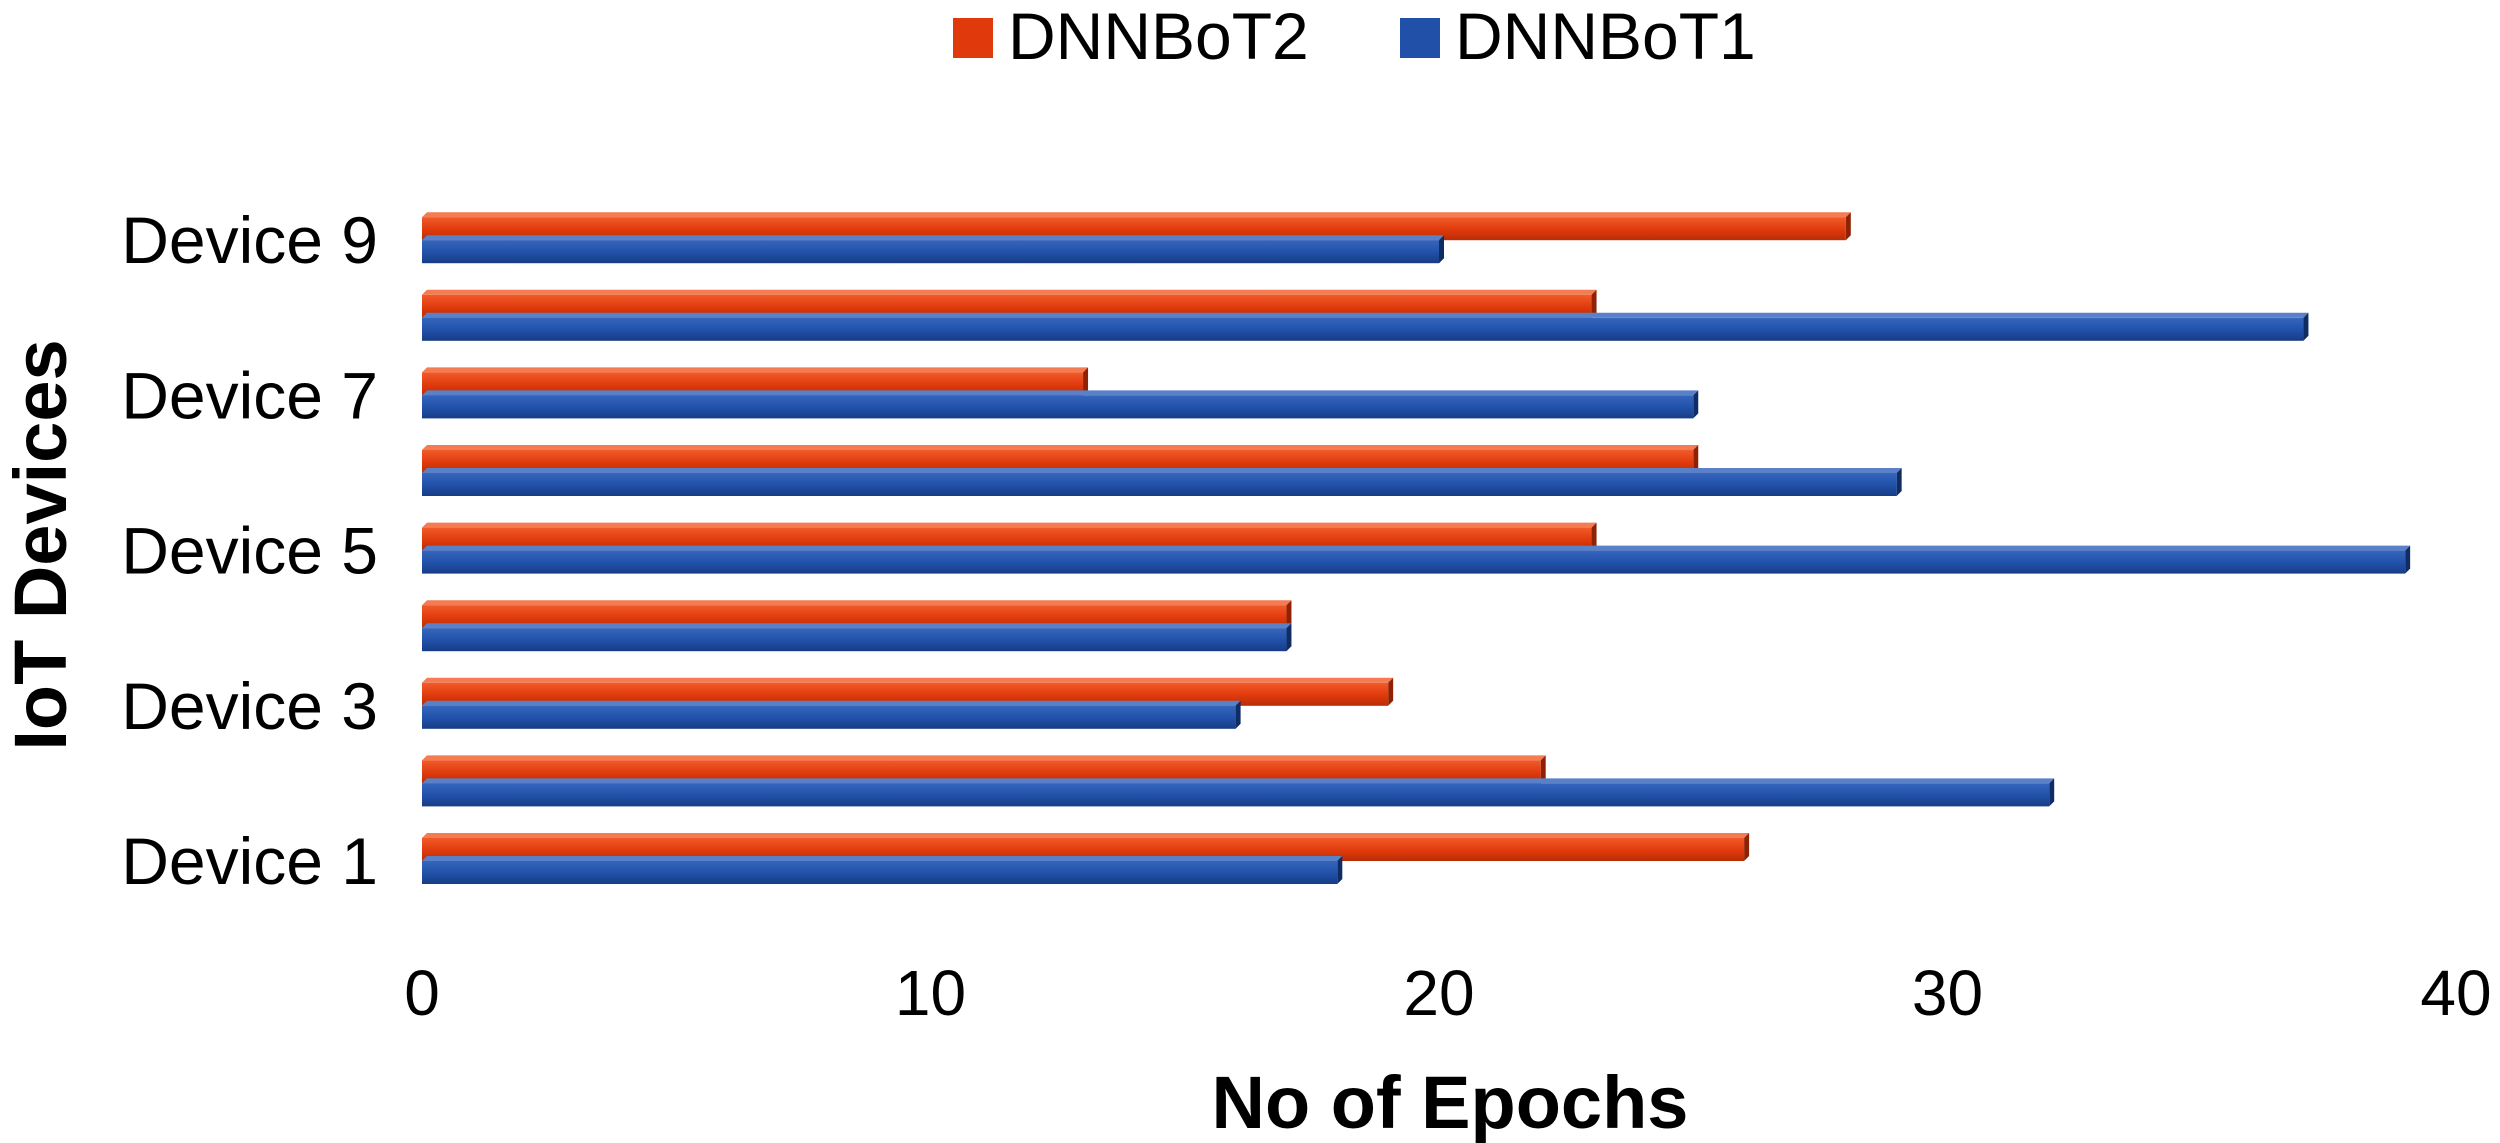  Describe the element at coordinates (1450, 1102) in the screenshot. I see `x-axis-title: No of Epochs` at that location.